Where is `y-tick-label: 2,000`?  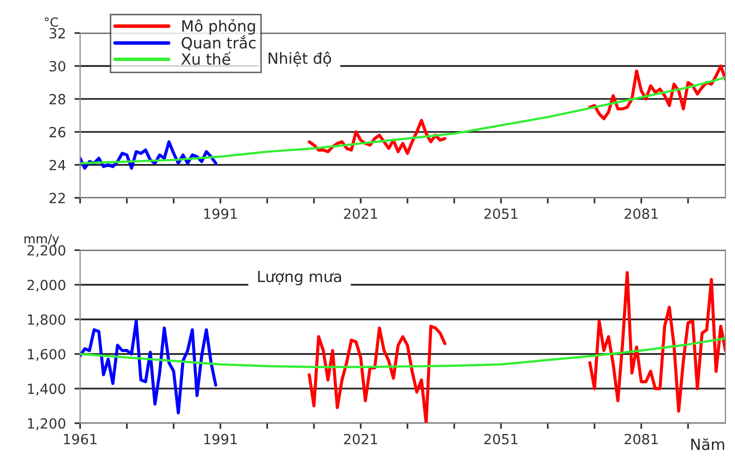 y-tick-label: 2,000 is located at coordinates (46, 286).